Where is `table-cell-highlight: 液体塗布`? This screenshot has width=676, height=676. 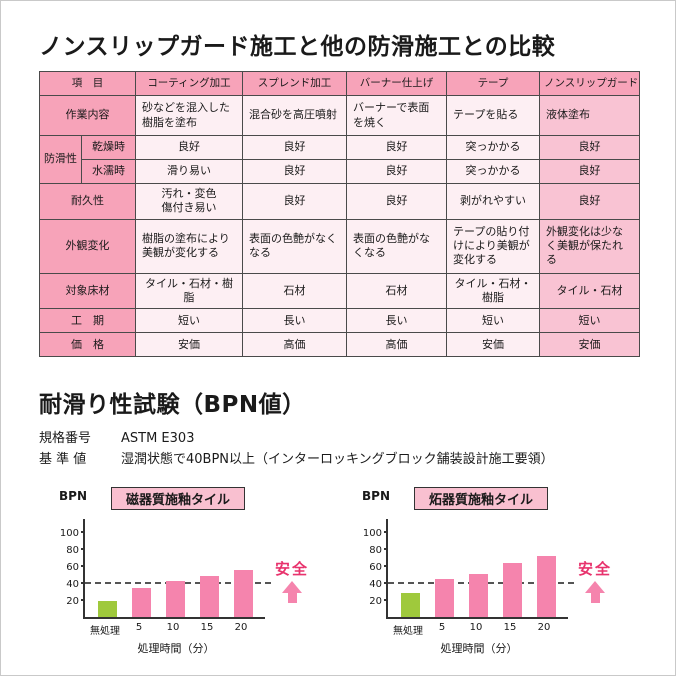
table-cell-highlight: 液体塗布 is located at coordinates (589, 115).